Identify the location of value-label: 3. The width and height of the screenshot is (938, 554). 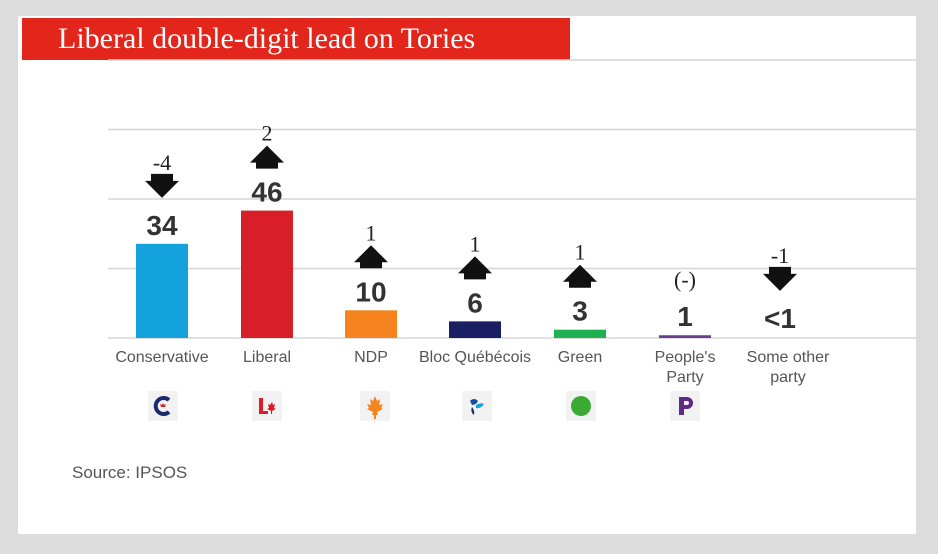
(580, 311).